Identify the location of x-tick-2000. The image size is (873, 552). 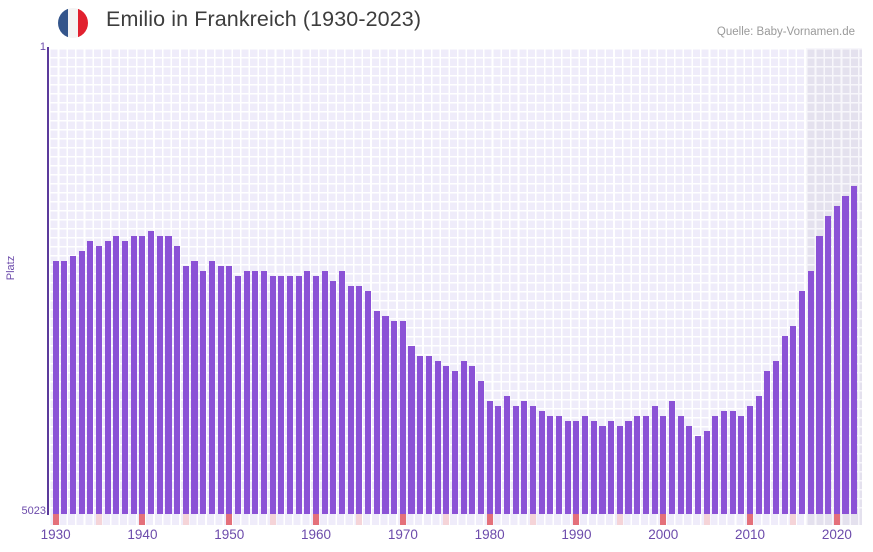
(663, 519).